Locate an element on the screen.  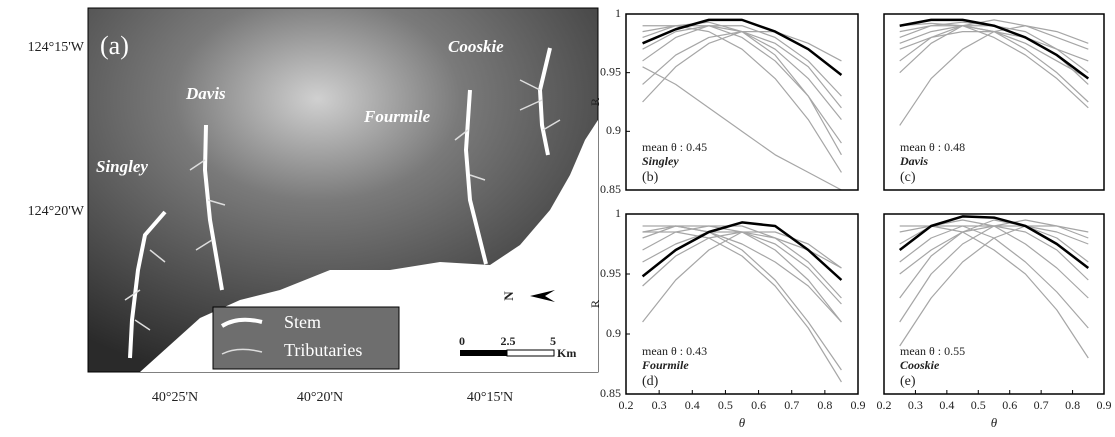
legend-label: Stem is located at coordinates (302, 322).